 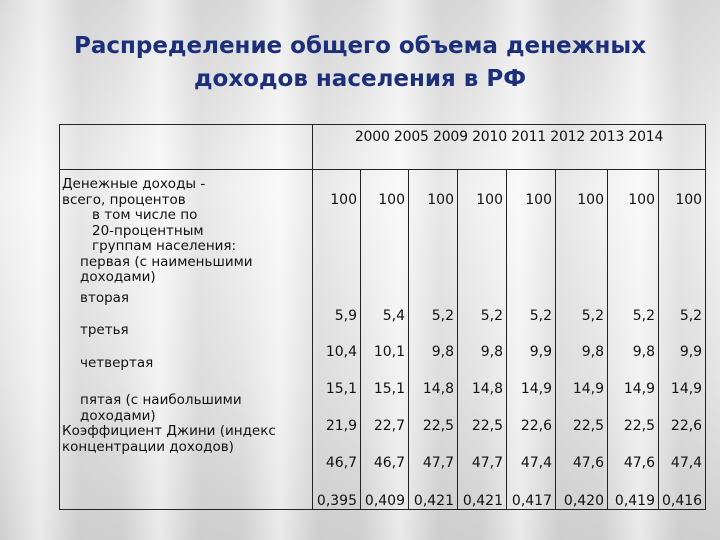 What do you see at coordinates (341, 352) in the screenshot?
I see `value-cell: 10,4` at bounding box center [341, 352].